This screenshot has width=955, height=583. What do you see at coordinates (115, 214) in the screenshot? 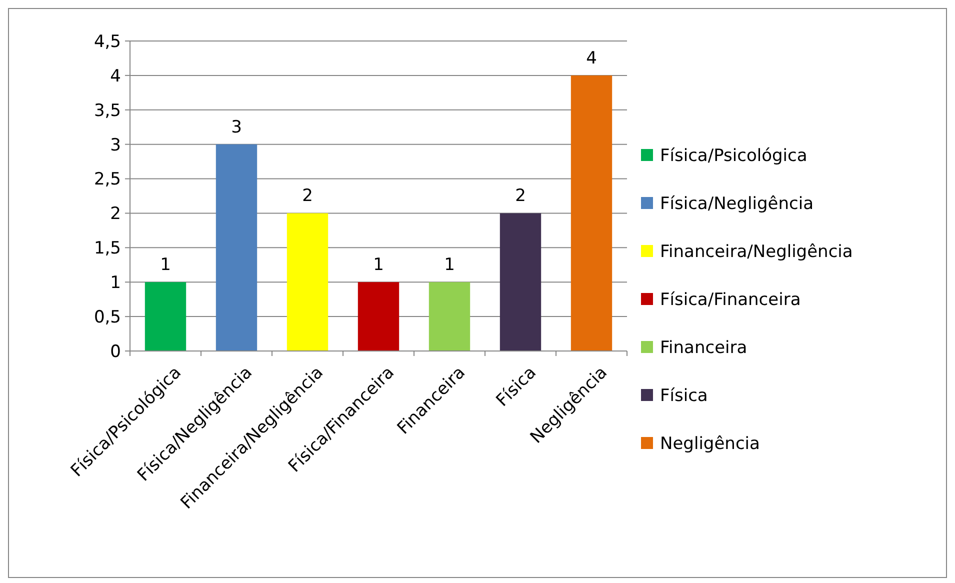
I see `y-tick-label: 2` at bounding box center [115, 214].